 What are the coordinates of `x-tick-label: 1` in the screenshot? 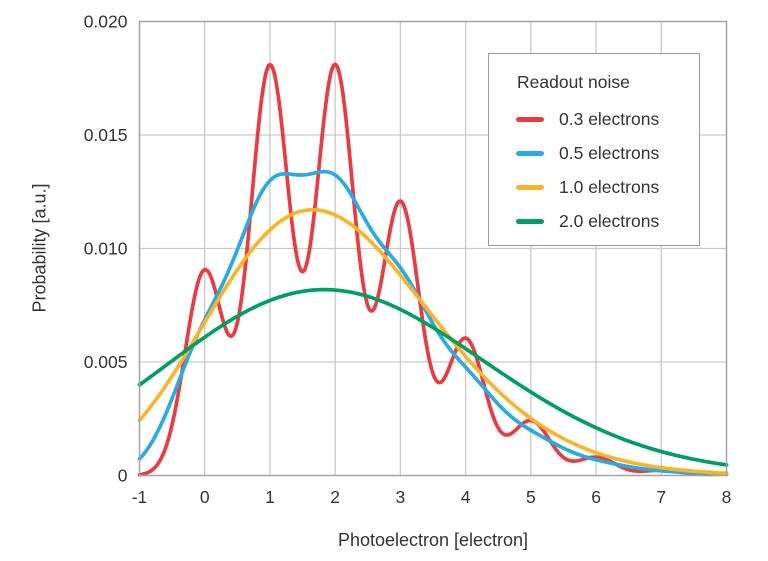 It's located at (270, 497).